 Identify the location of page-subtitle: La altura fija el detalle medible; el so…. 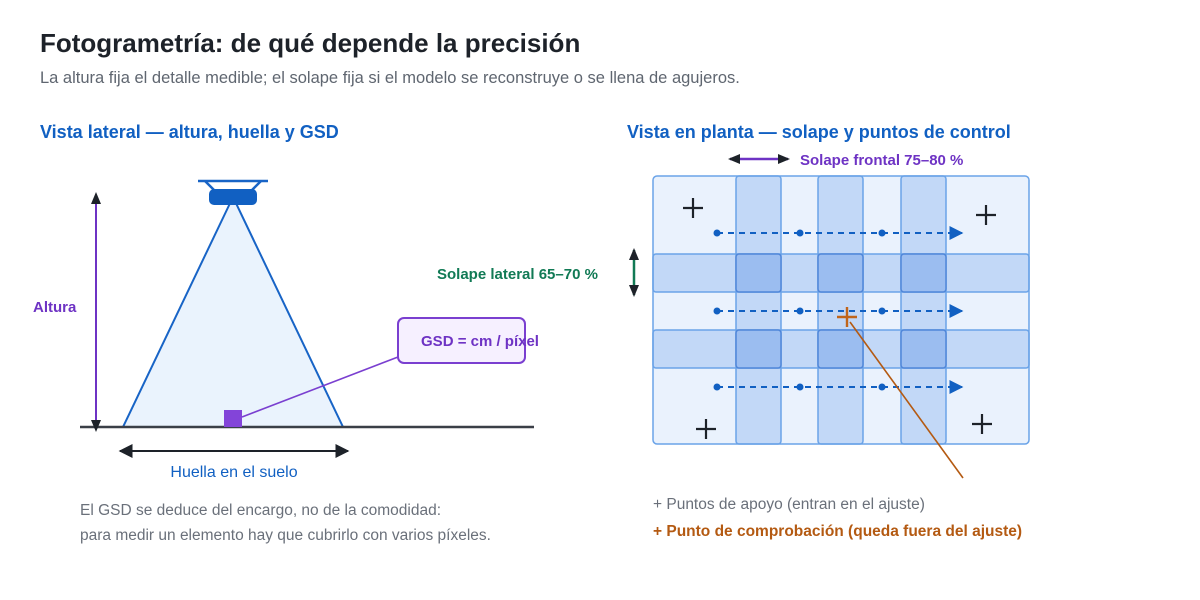
(390, 78).